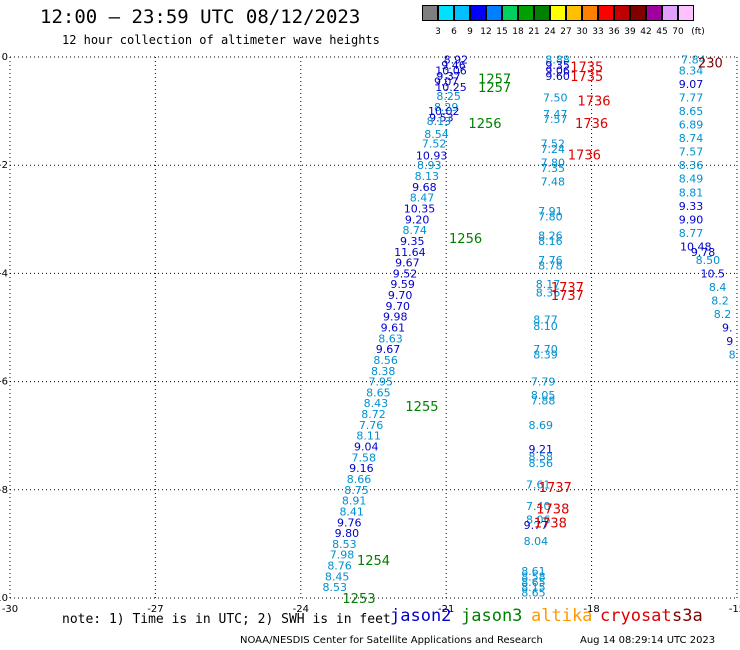 This screenshot has width=740, height=650. I want to click on wave-height-label: 7.40, so click(538, 506).